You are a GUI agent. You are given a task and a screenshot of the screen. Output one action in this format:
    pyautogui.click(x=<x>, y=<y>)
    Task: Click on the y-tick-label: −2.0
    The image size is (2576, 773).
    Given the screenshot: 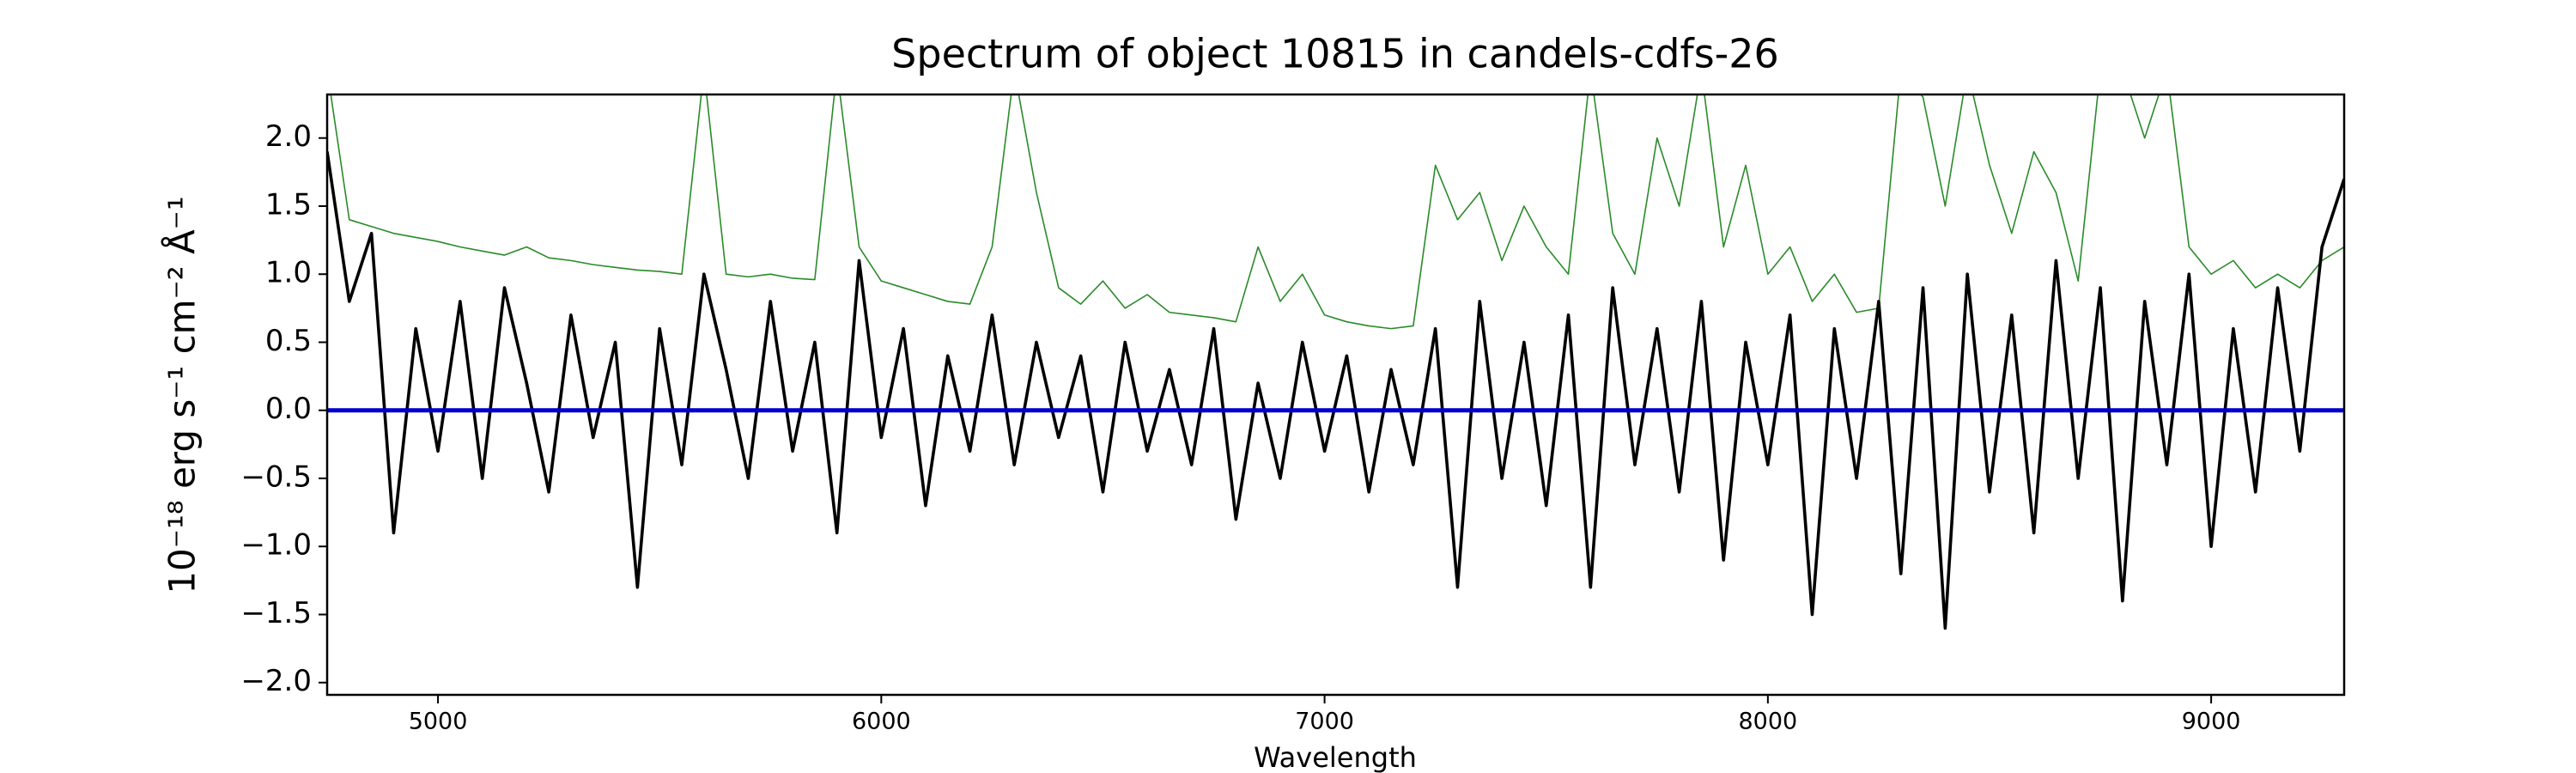 What is the action you would take?
    pyautogui.click(x=276, y=681)
    